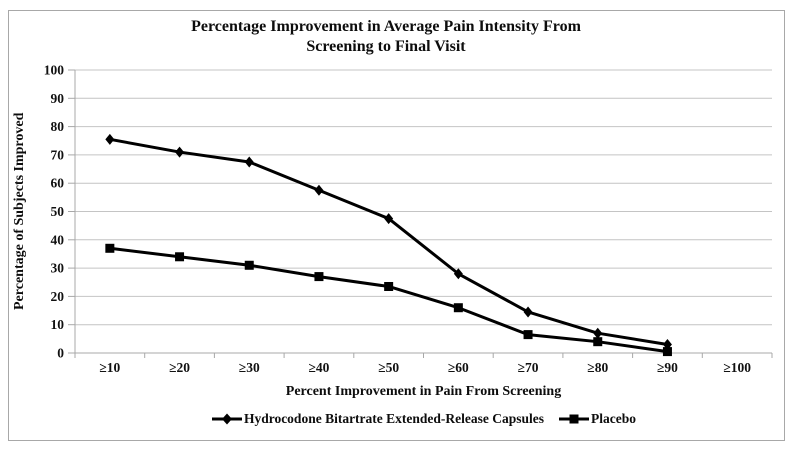  What do you see at coordinates (226, 419) in the screenshot?
I see `legend-line-diamond-icon` at bounding box center [226, 419].